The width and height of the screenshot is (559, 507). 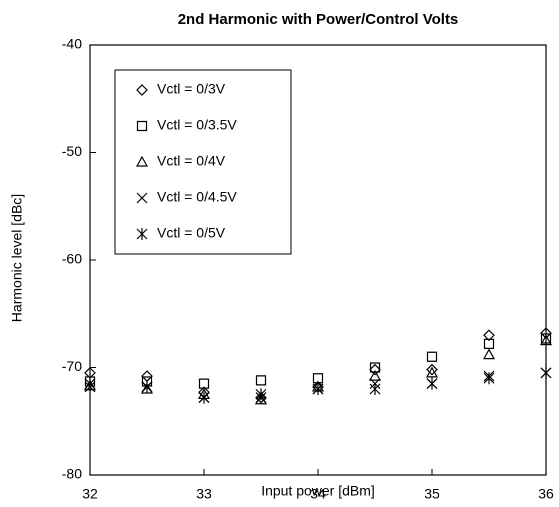 What do you see at coordinates (197, 125) in the screenshot?
I see `legend-label: Vctl = 0/3.5V` at bounding box center [197, 125].